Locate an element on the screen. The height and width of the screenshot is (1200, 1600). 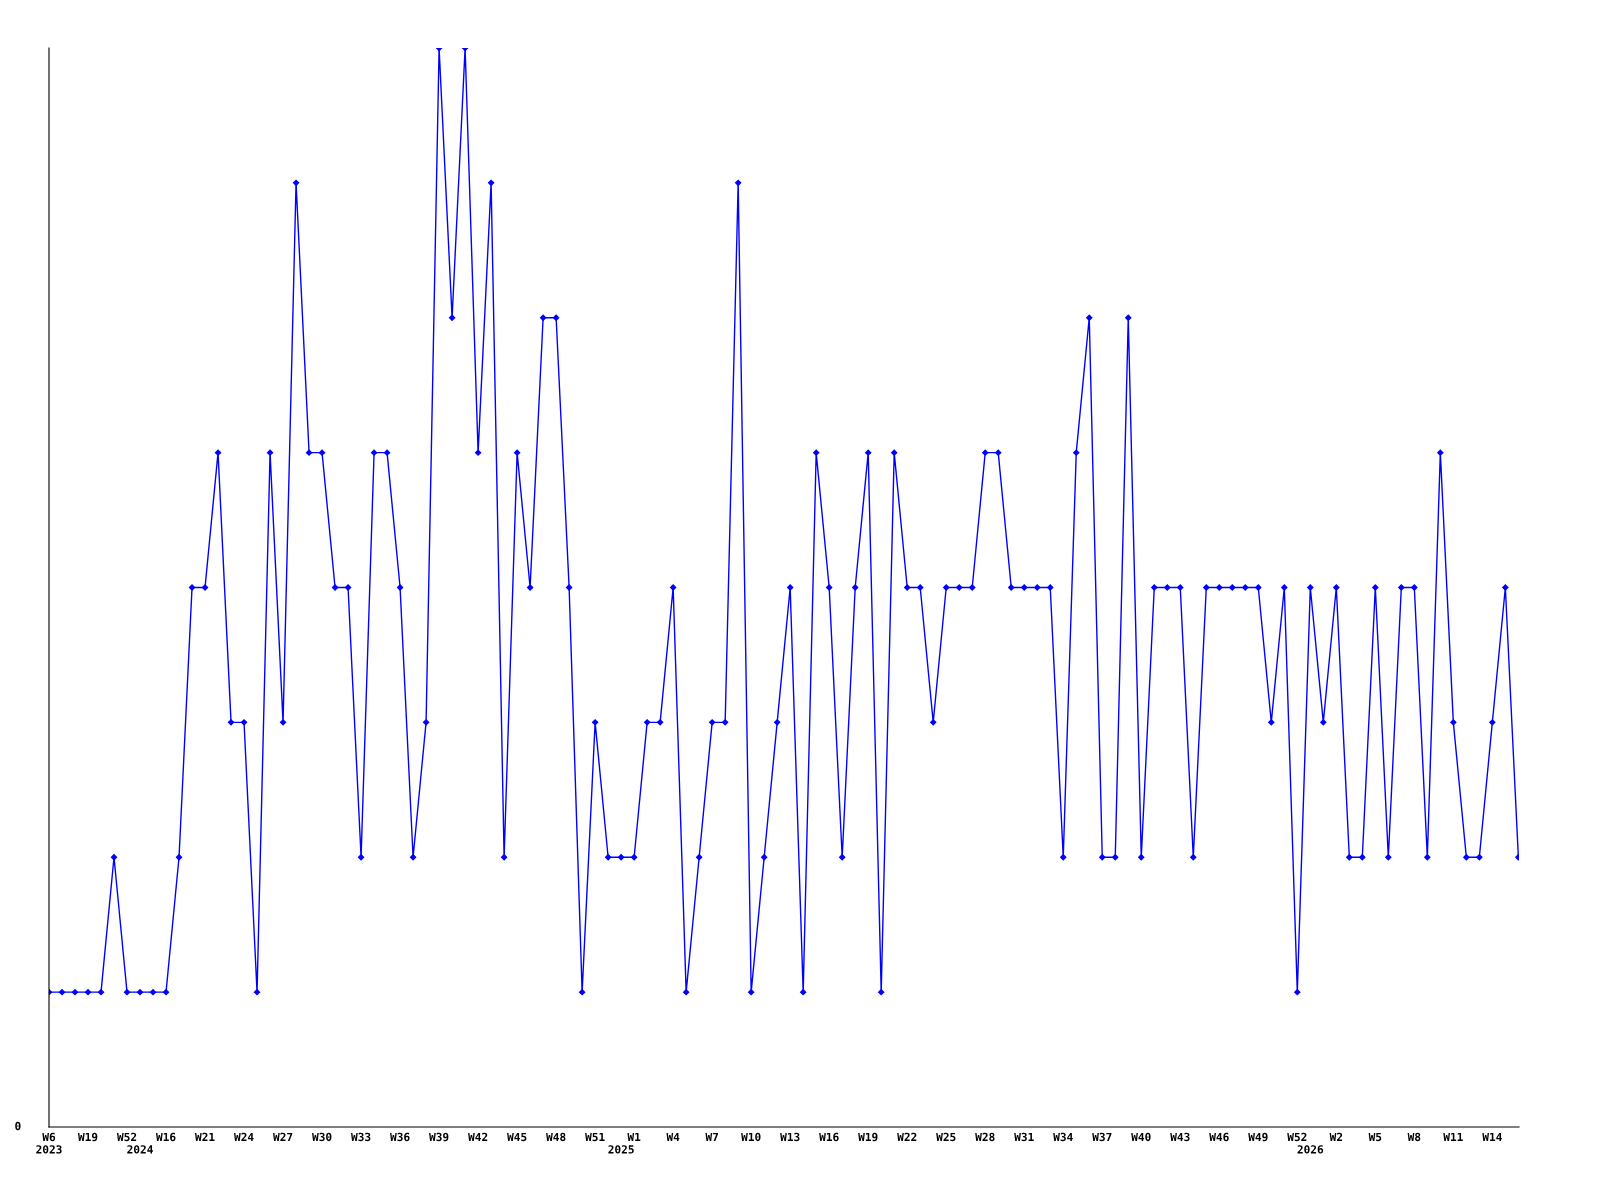
x-tick-label: W45 is located at coordinates (517, 1137).